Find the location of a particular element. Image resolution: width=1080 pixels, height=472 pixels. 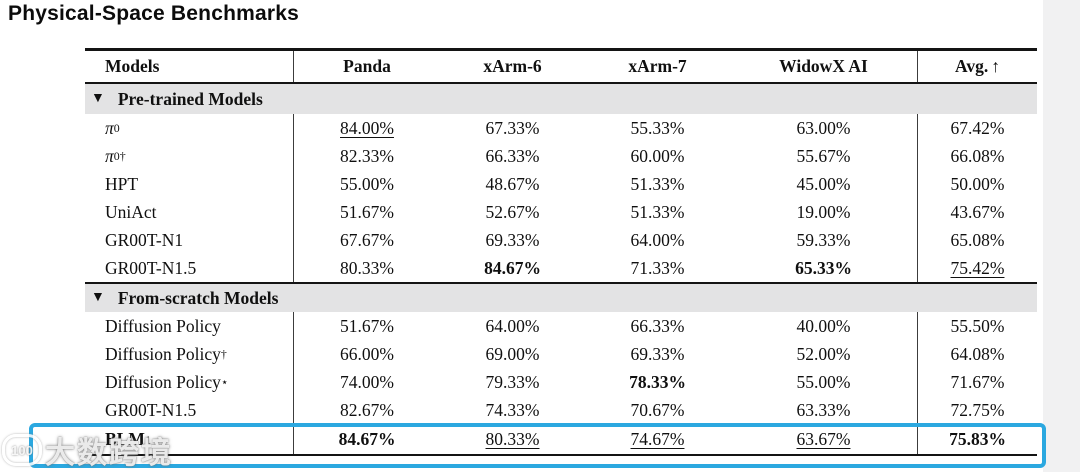

value-cell: 67.42% is located at coordinates (977, 128).